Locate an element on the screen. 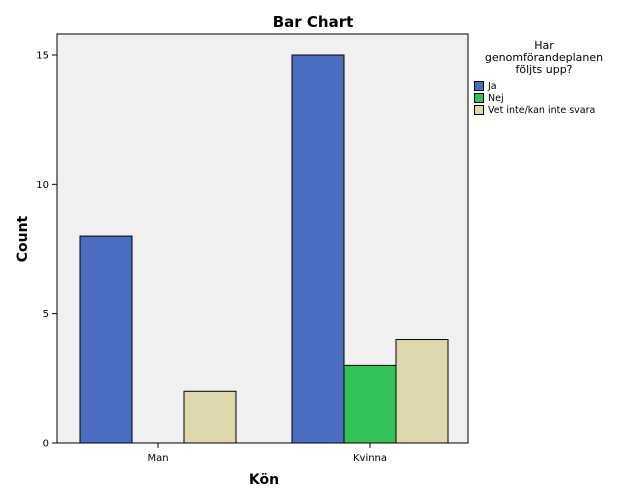 The height and width of the screenshot is (501, 626). bar-nej-kvinna is located at coordinates (370, 404).